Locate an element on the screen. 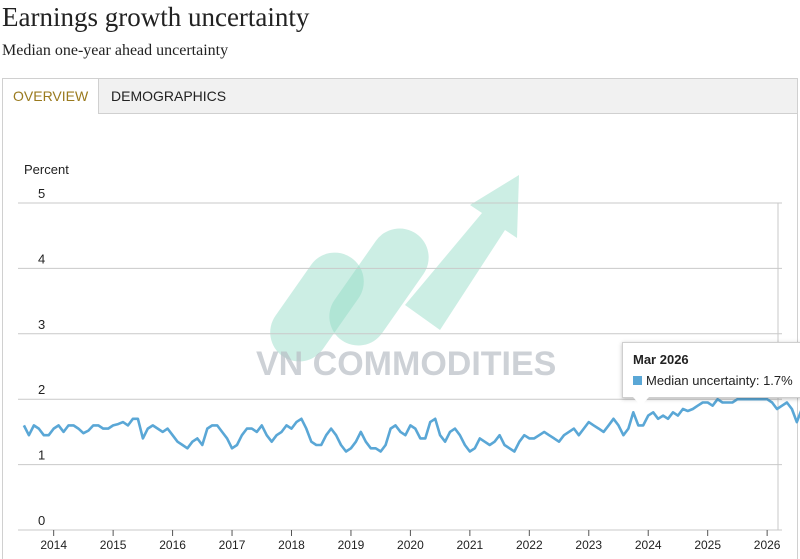 The image size is (800, 559). tab-overview: OVERVIEW is located at coordinates (51, 96).